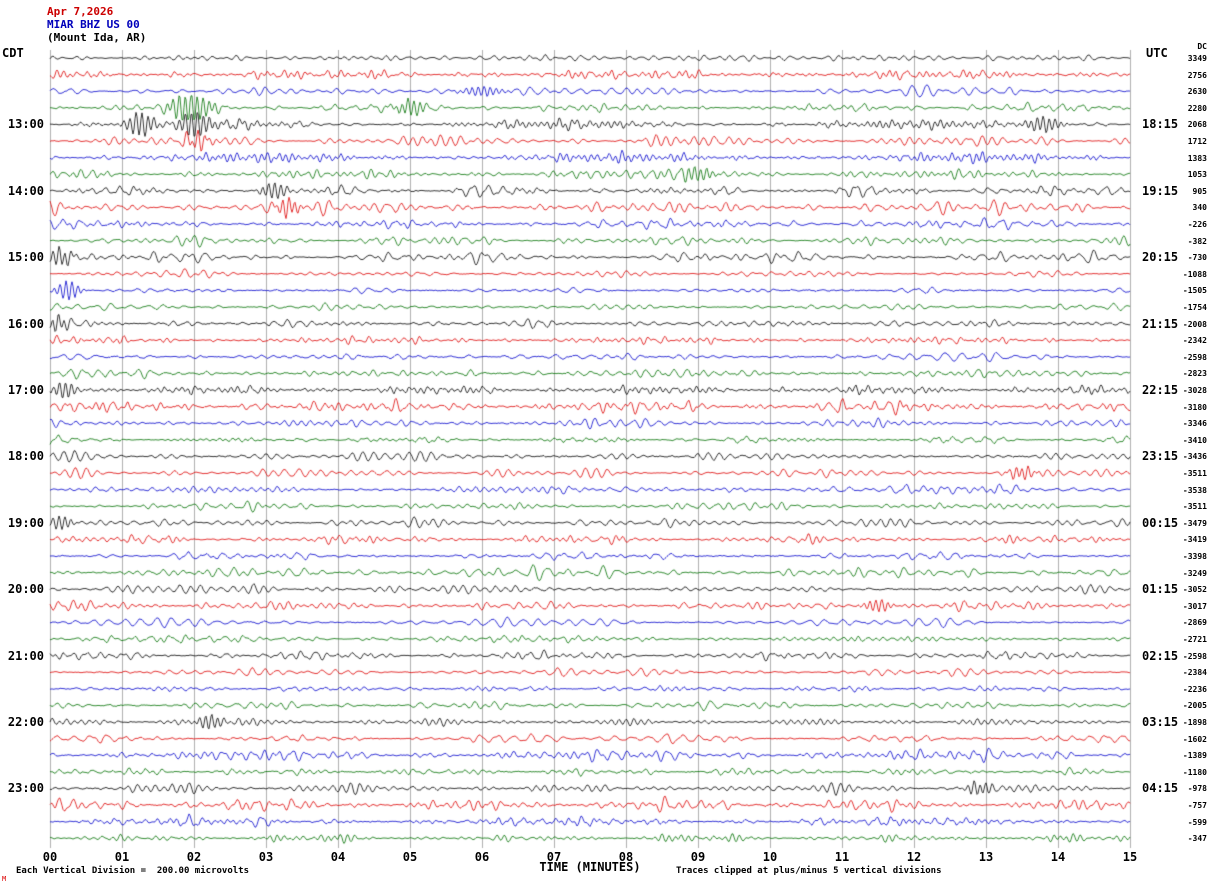 The image size is (1210, 886). Describe the element at coordinates (1194, 739) in the screenshot. I see `dc-offset-value: -1602` at that location.